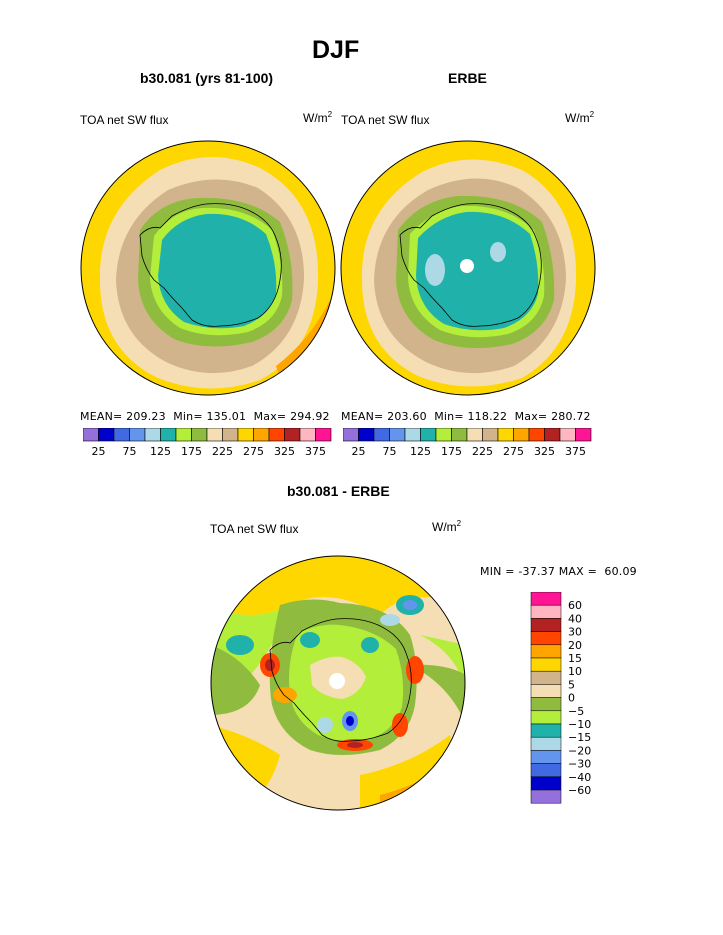  What do you see at coordinates (338, 491) in the screenshot?
I see `panel3-title: b30.081 - ERBE` at bounding box center [338, 491].